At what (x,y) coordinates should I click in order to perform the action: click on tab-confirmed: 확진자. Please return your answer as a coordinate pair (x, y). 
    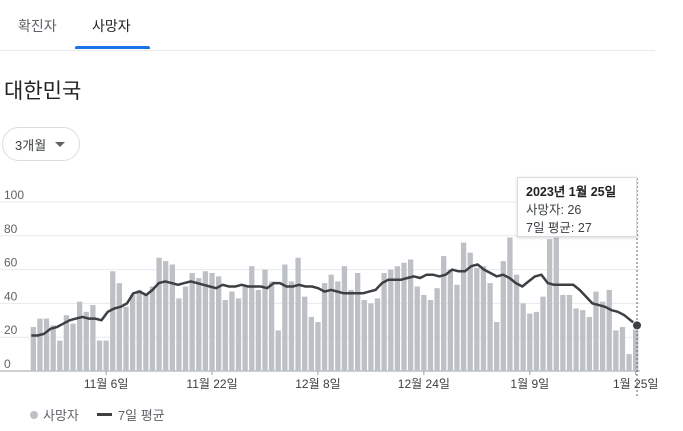
    Looking at the image, I should click on (37, 26).